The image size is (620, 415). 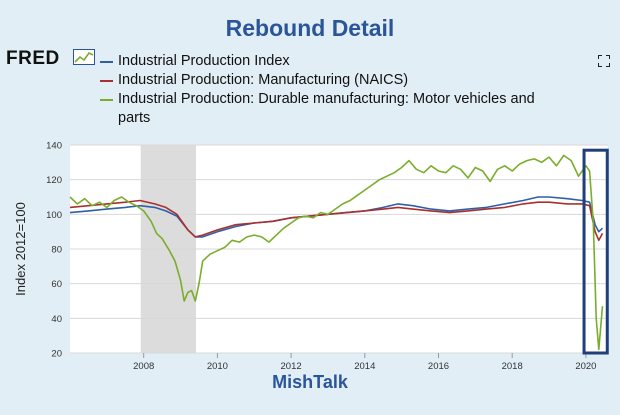 I want to click on y-tick-label: 140, so click(x=54, y=146).